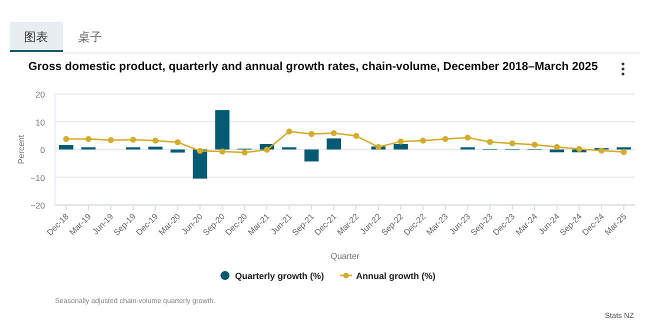 The height and width of the screenshot is (336, 671). Describe the element at coordinates (313, 66) in the screenshot. I see `chart-title: Gross domestic product, quarterly and annual growth rates, chain-volume, December 2018–March 2025` at that location.